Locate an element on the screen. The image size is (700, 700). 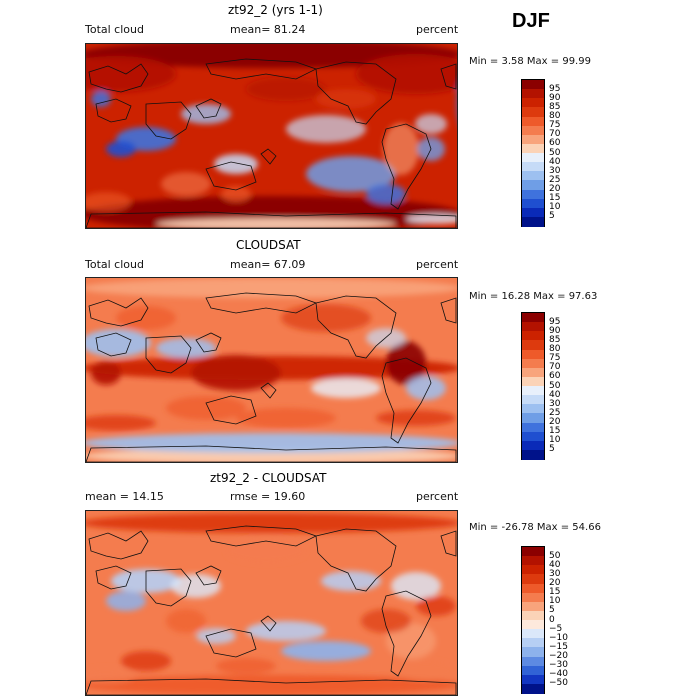
panel1-minmax: Min = 3.58 Max = 99.99 is located at coordinates (530, 61).